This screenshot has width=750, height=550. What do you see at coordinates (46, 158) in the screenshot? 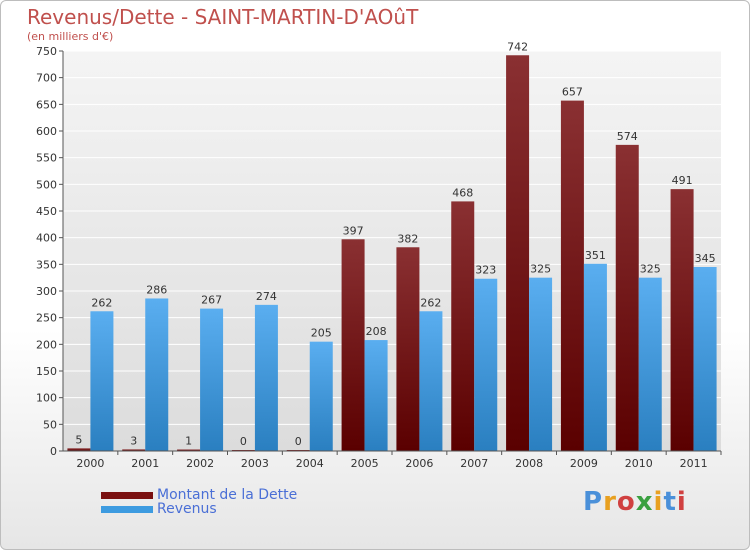
I see `y-tick-label: 550` at bounding box center [46, 158].